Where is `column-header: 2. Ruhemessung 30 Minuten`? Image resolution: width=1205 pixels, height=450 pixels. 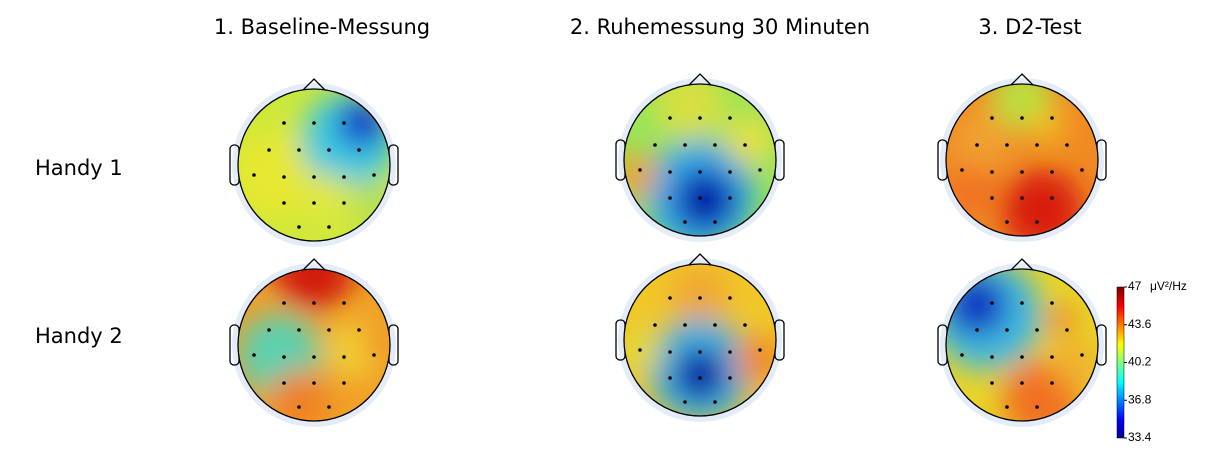
column-header: 2. Ruhemessung 30 Minuten is located at coordinates (720, 27).